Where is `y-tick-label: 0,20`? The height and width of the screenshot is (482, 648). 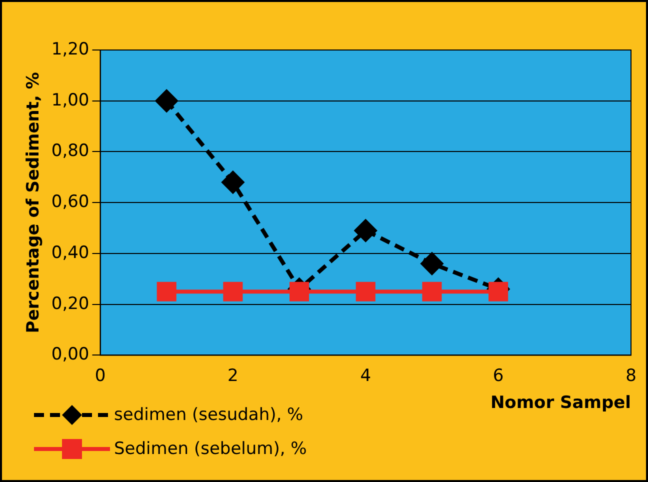
y-tick-label: 0,20 is located at coordinates (70, 304).